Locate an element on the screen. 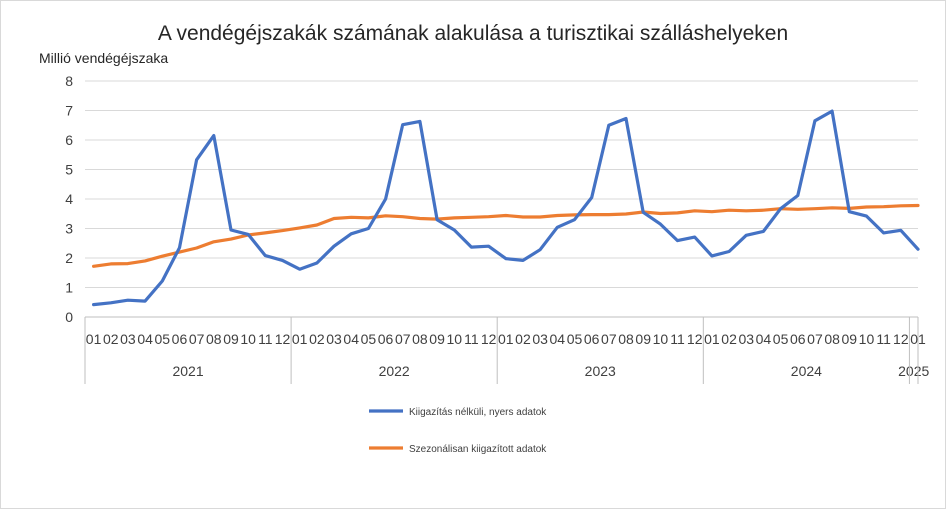 The width and height of the screenshot is (946, 510). x-year-label: 2022 is located at coordinates (394, 371).